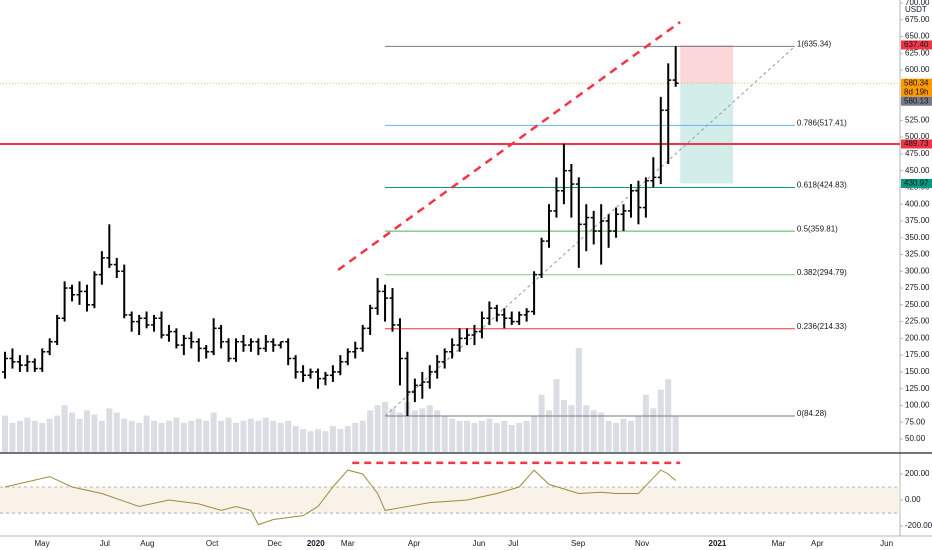 This screenshot has height=550, width=932. What do you see at coordinates (917, 3) in the screenshot?
I see `y-tick-label: 700.00` at bounding box center [917, 3].